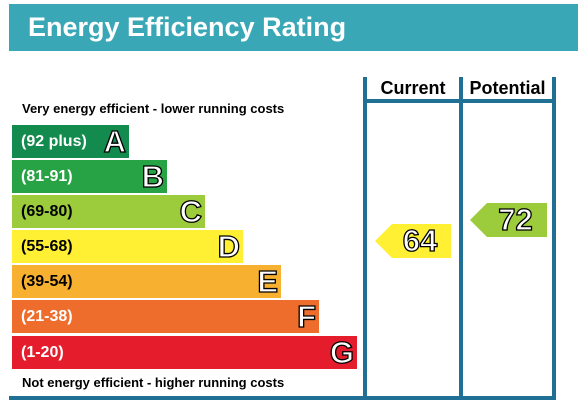 The image size is (578, 408). Describe the element at coordinates (365, 237) in the screenshot. I see `frame-divider-left` at that location.